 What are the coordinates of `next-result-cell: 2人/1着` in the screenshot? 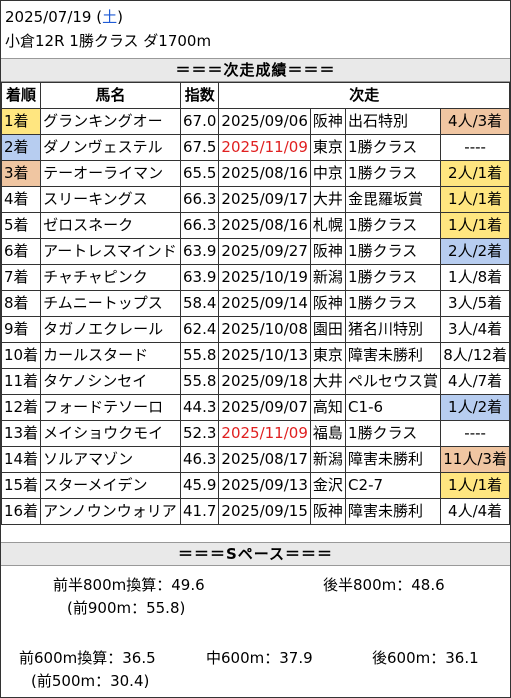 It's located at (475, 173).